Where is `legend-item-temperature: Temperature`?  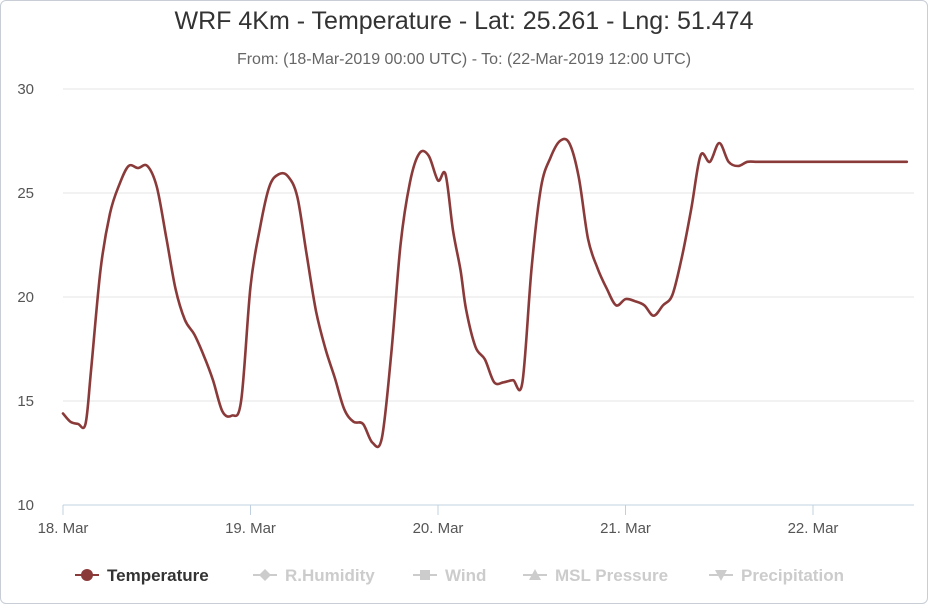 legend-item-temperature: Temperature is located at coordinates (142, 575).